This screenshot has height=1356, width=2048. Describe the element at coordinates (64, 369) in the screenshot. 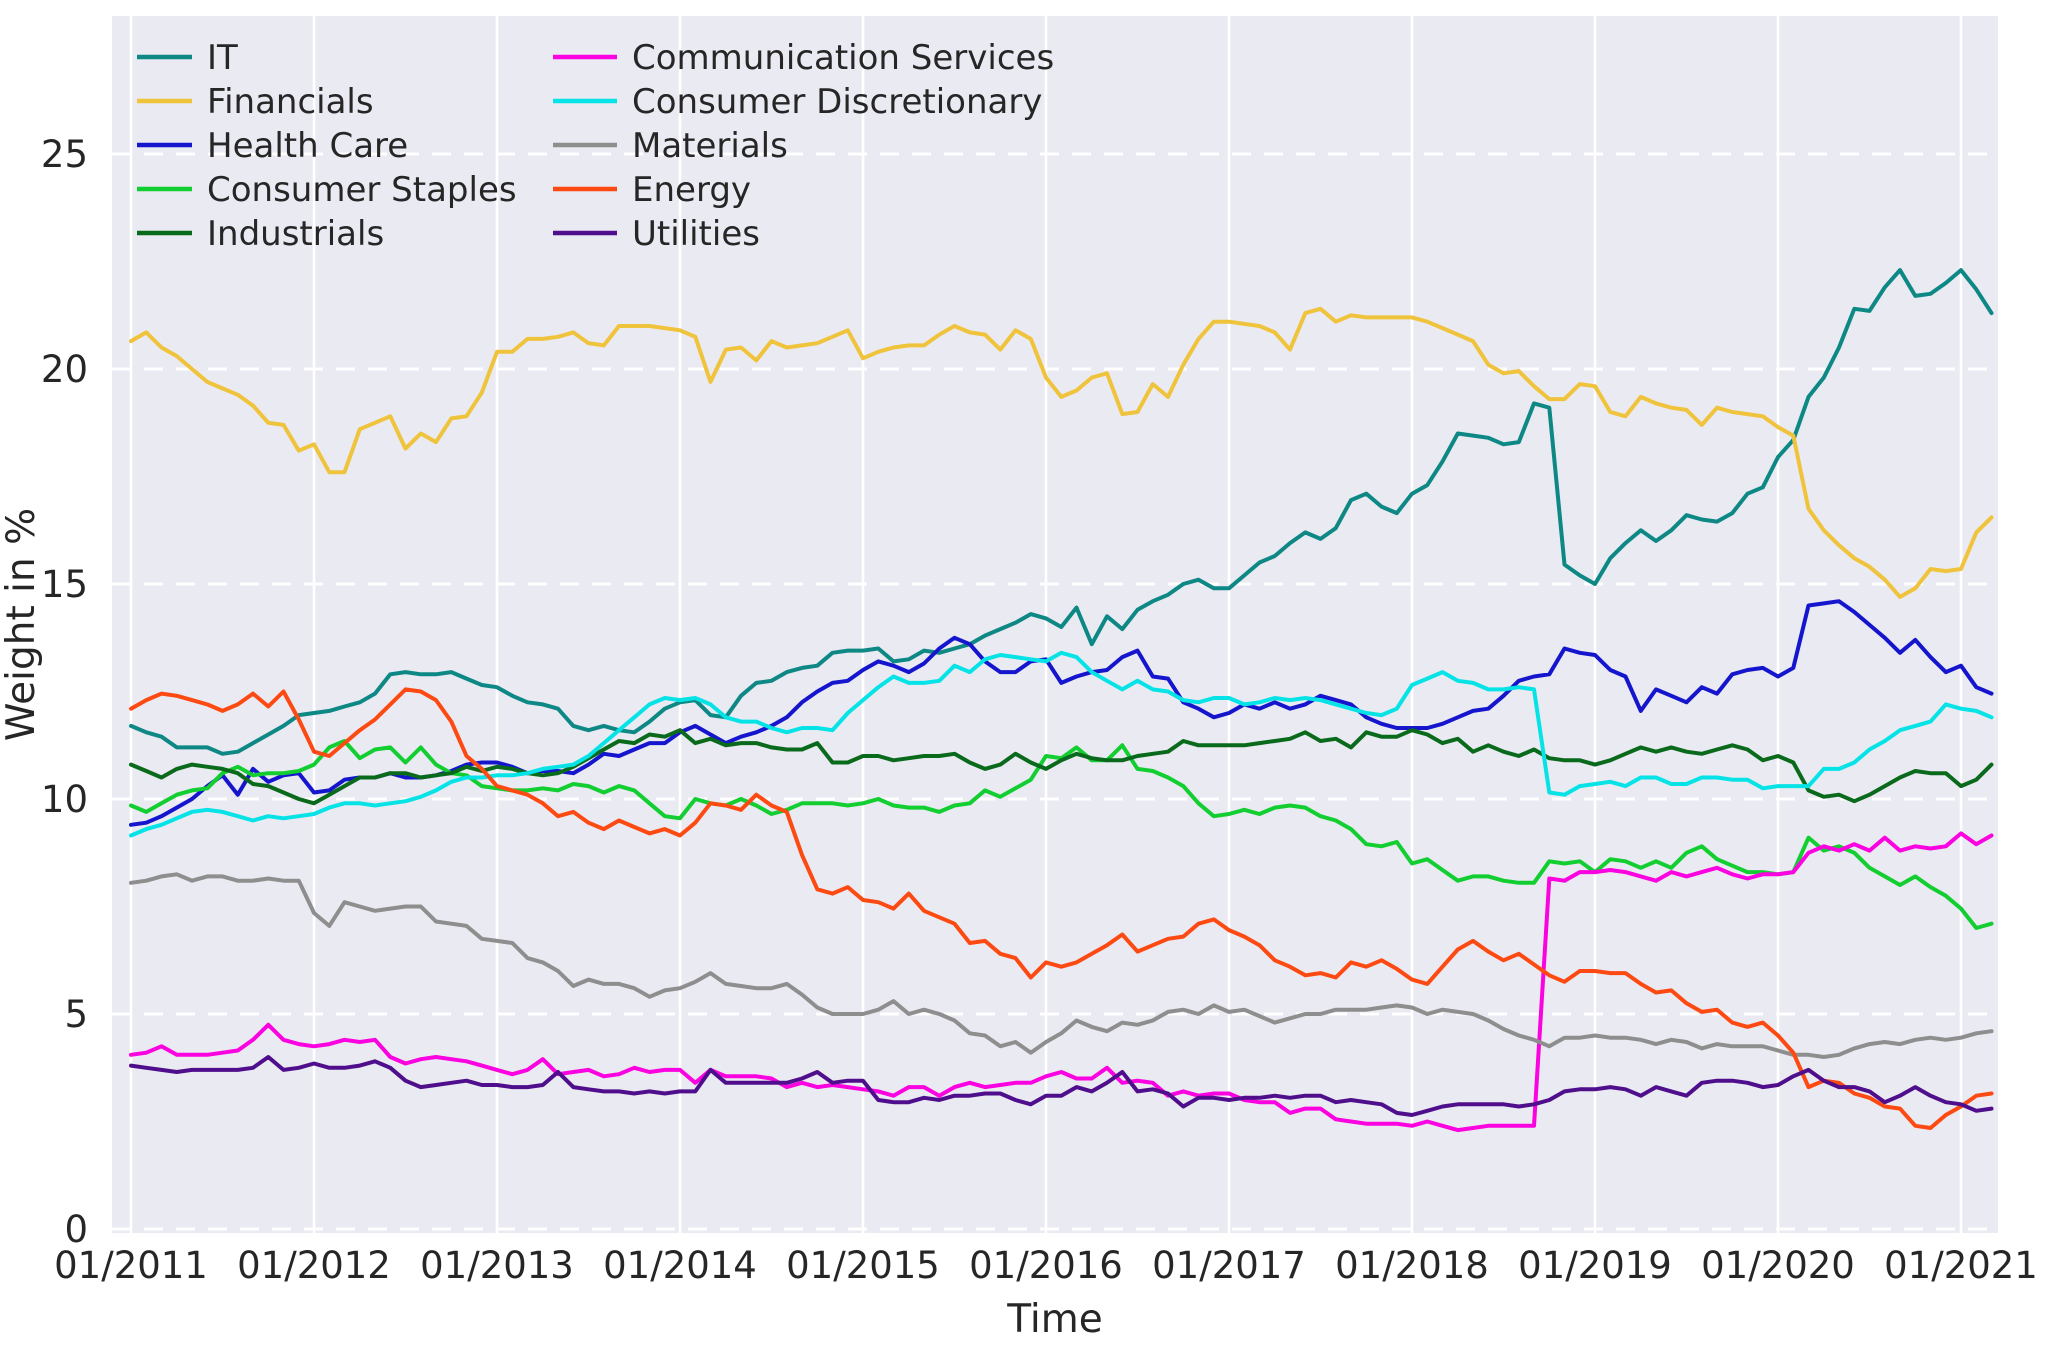

I see `y-tick-label: 20` at that location.